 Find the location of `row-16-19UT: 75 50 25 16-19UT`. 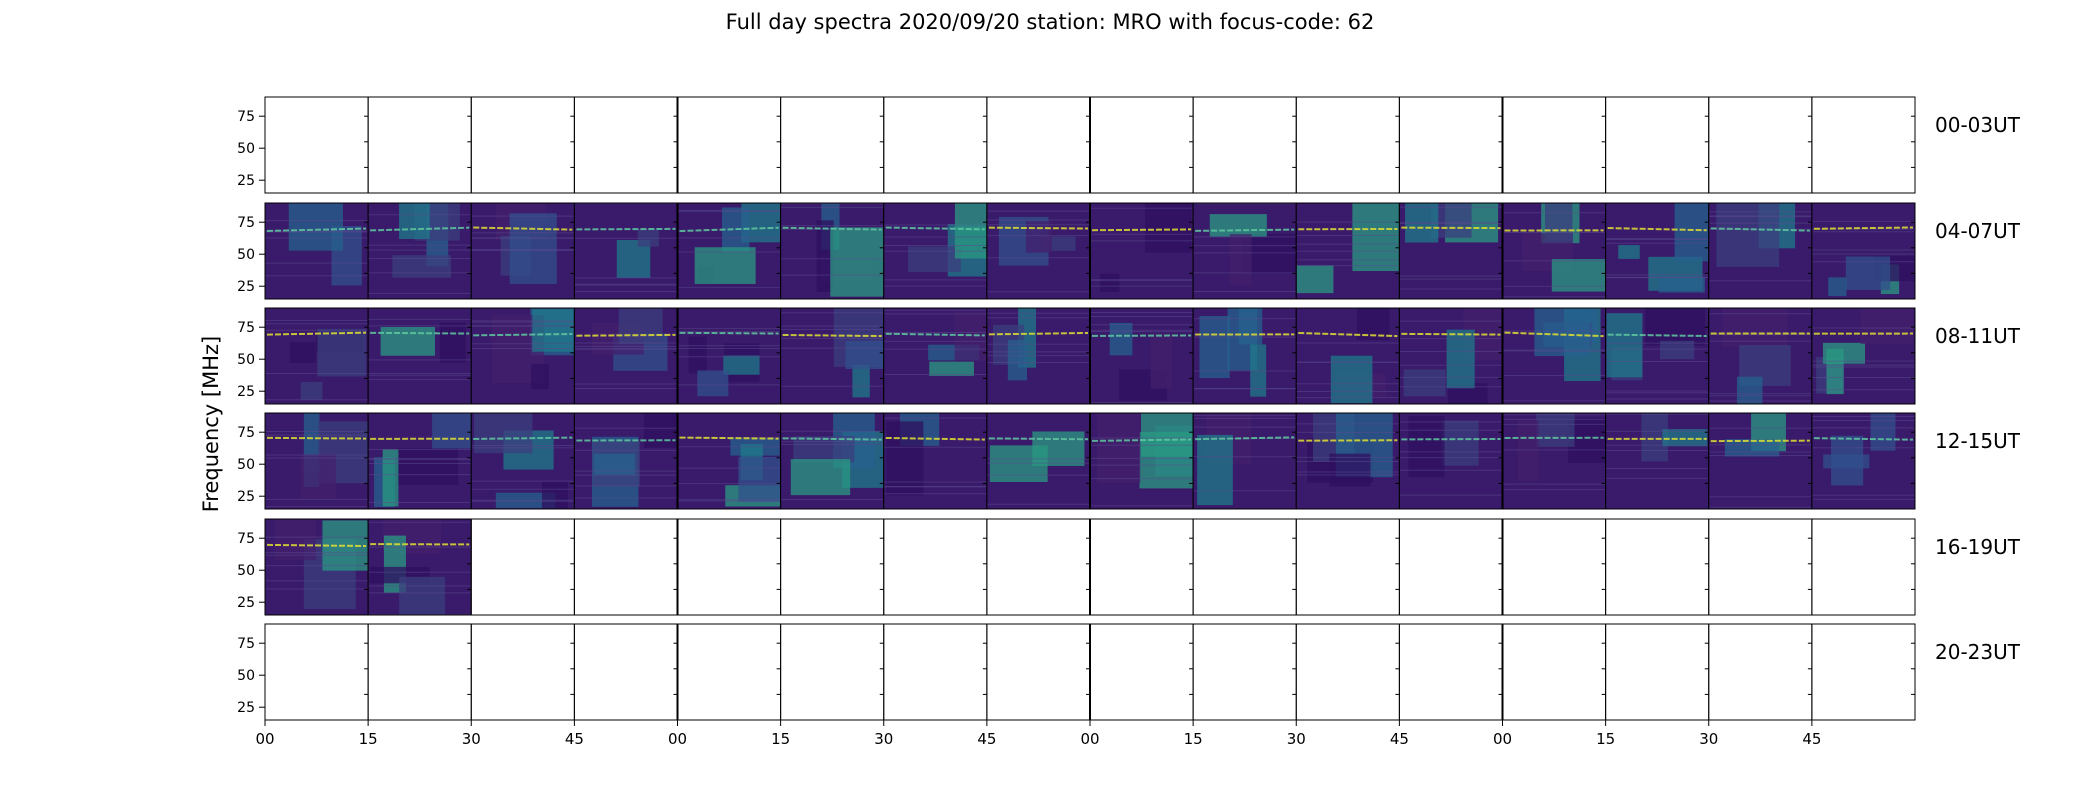

row-16-19UT: 75 50 25 16-19UT is located at coordinates (1129, 567).